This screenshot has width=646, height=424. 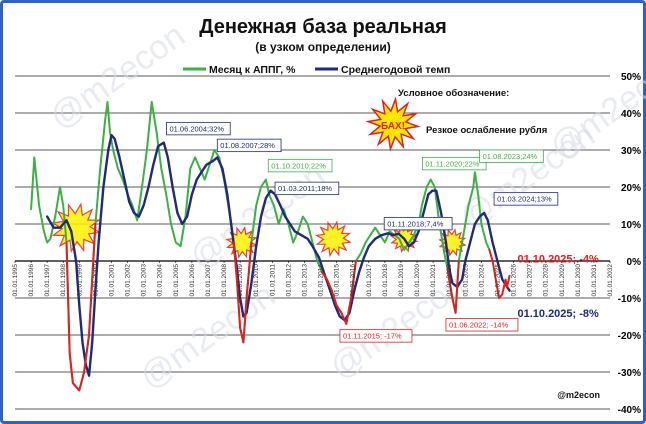 I want to click on x-tick-label: 01.01.2012, so click(x=288, y=280).